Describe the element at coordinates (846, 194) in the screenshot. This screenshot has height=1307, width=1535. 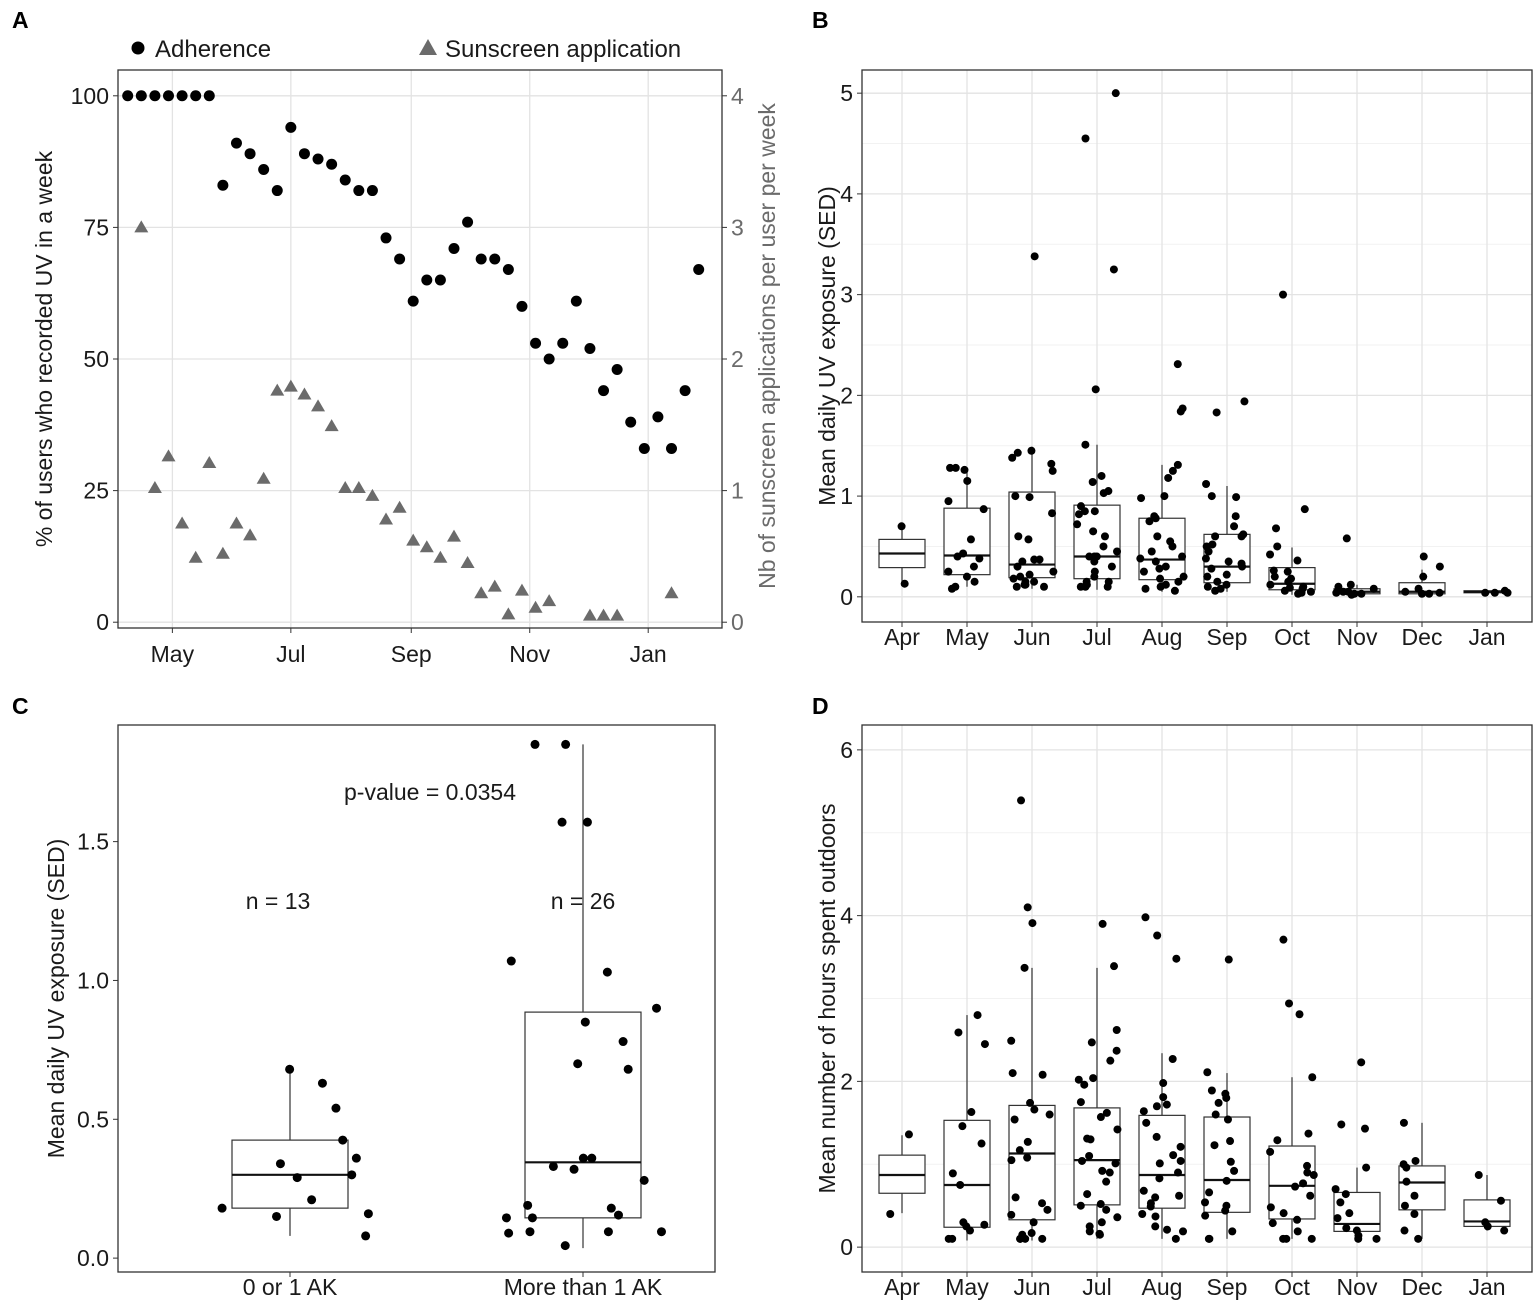
I see `y-tick-label: 4` at that location.